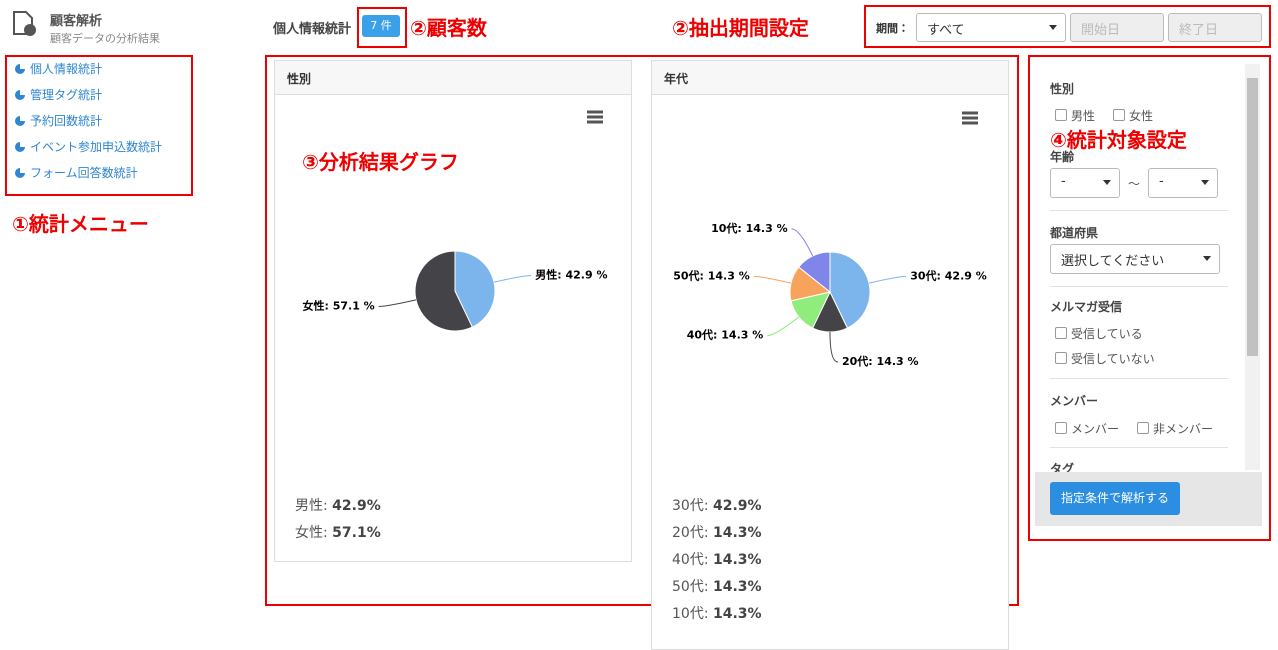 This screenshot has width=1278, height=650. What do you see at coordinates (830, 78) in the screenshot?
I see `panel-title: 年代` at bounding box center [830, 78].